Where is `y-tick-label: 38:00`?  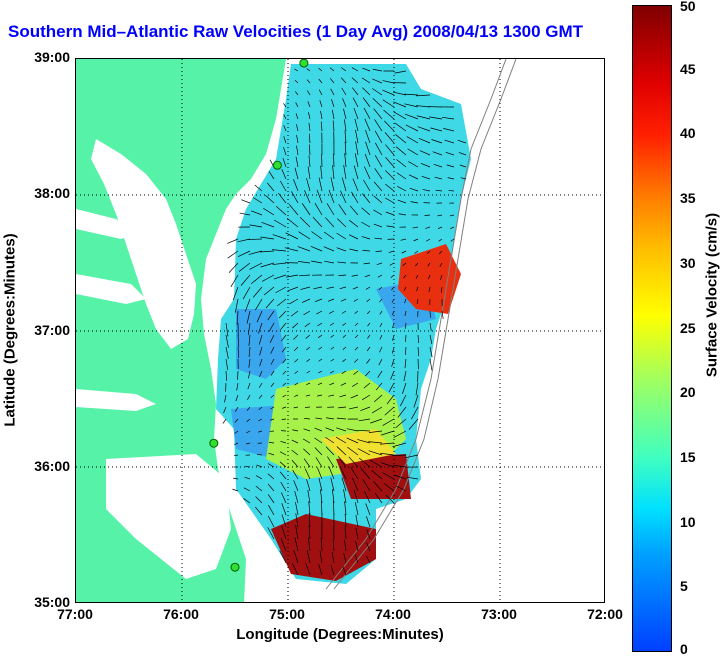
y-tick-label: 38:00 is located at coordinates (52, 193).